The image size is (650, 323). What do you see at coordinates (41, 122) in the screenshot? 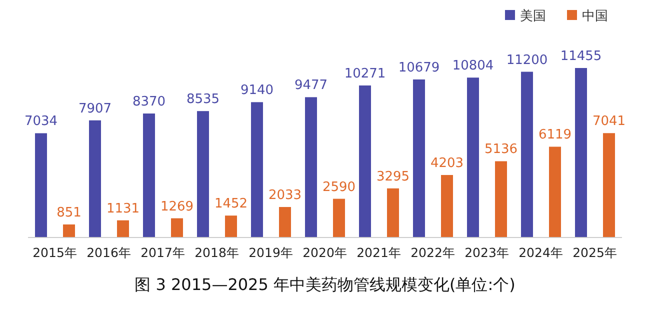
I see `data-label: 7034` at bounding box center [41, 122].